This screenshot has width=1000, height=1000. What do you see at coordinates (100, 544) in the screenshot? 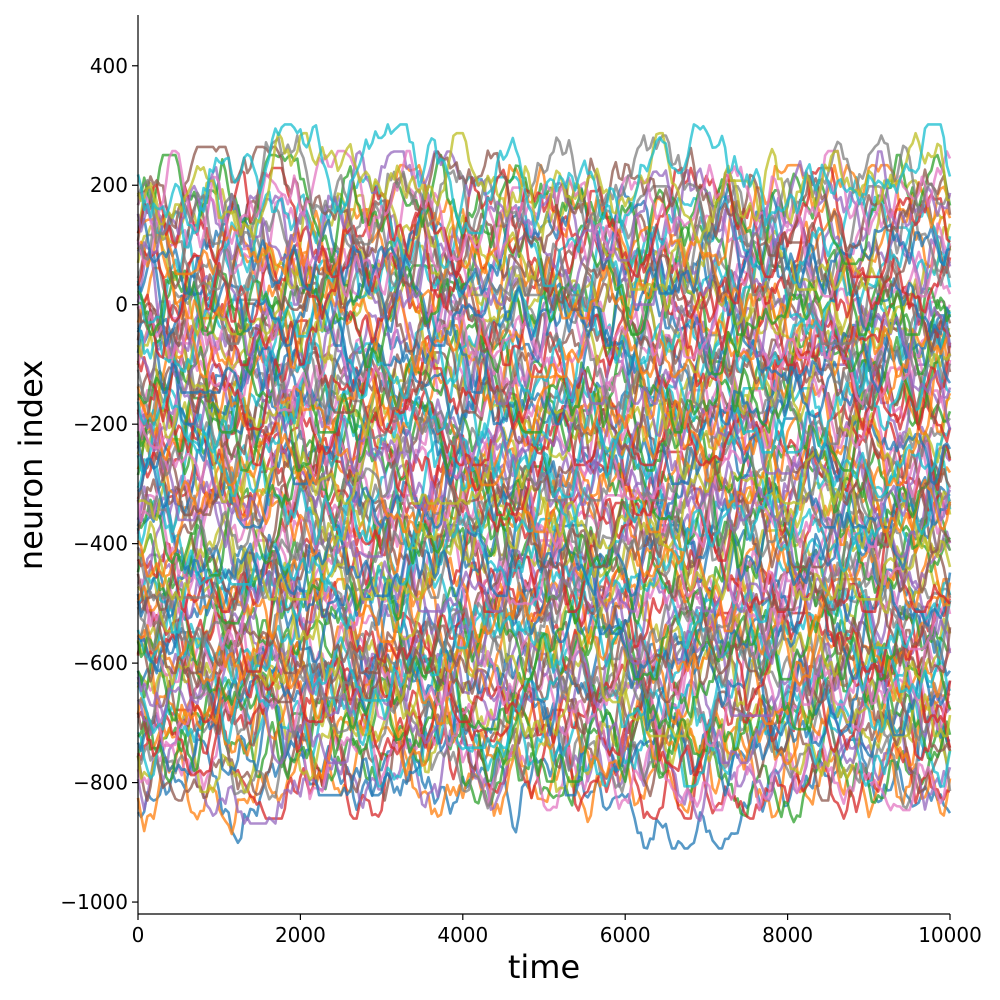
I see `y-tick-label: −400` at bounding box center [100, 544].